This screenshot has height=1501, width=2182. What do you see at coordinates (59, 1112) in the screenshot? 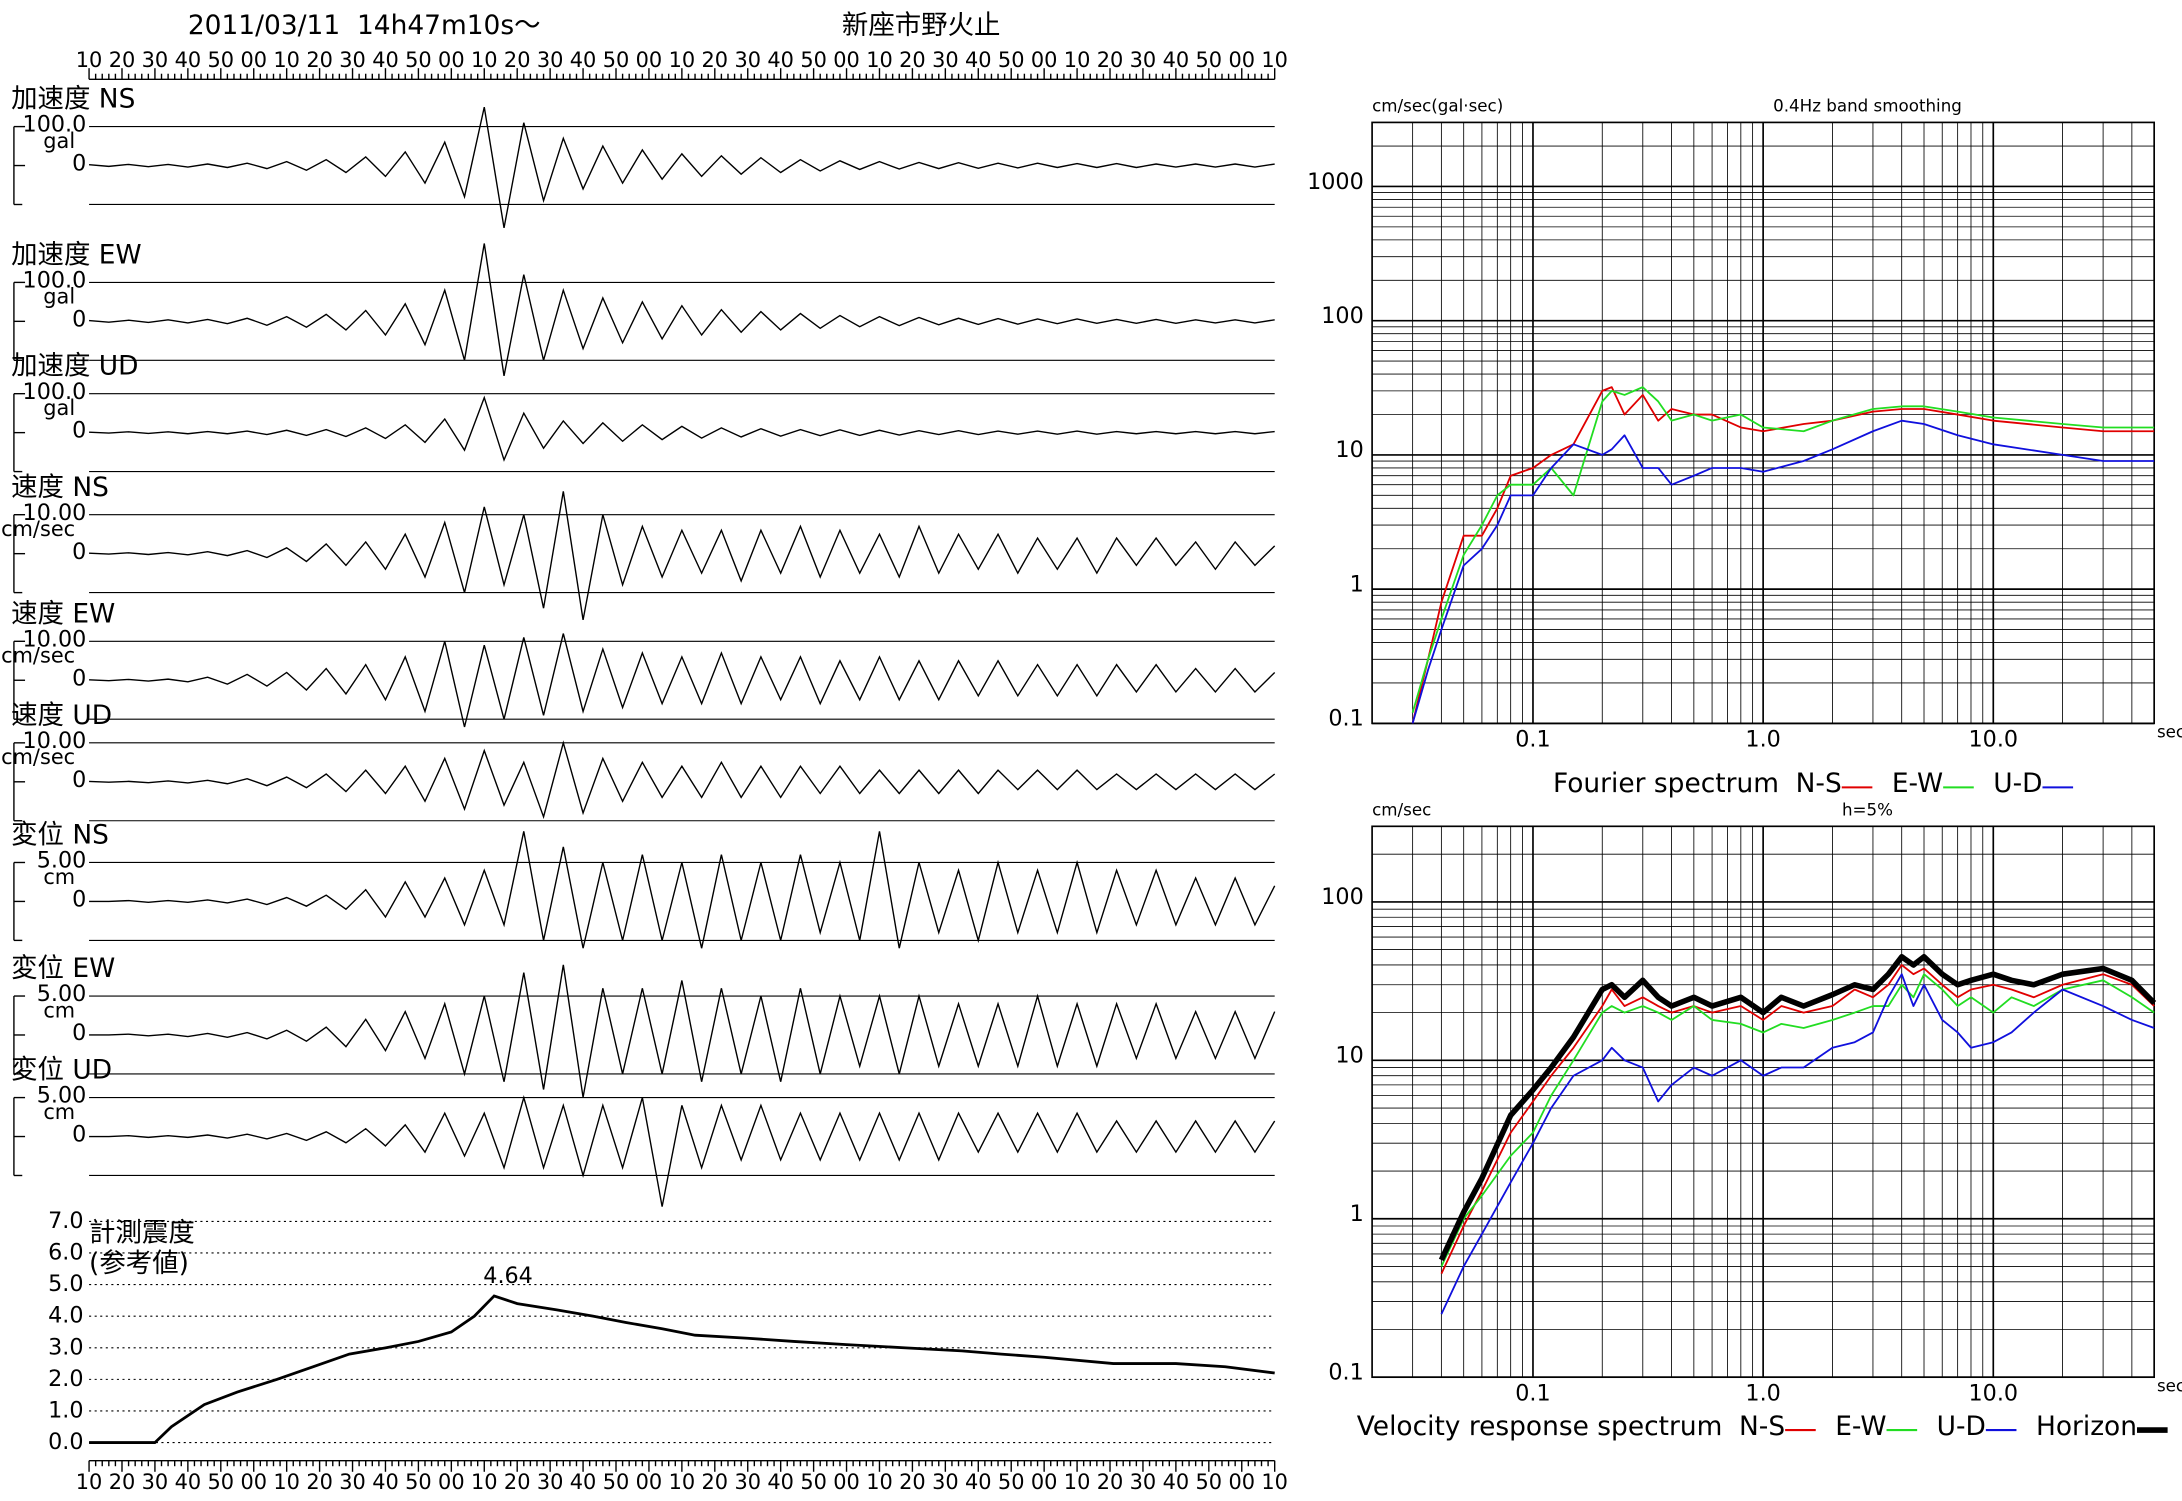
I see `unit-label: cm` at bounding box center [59, 1112].